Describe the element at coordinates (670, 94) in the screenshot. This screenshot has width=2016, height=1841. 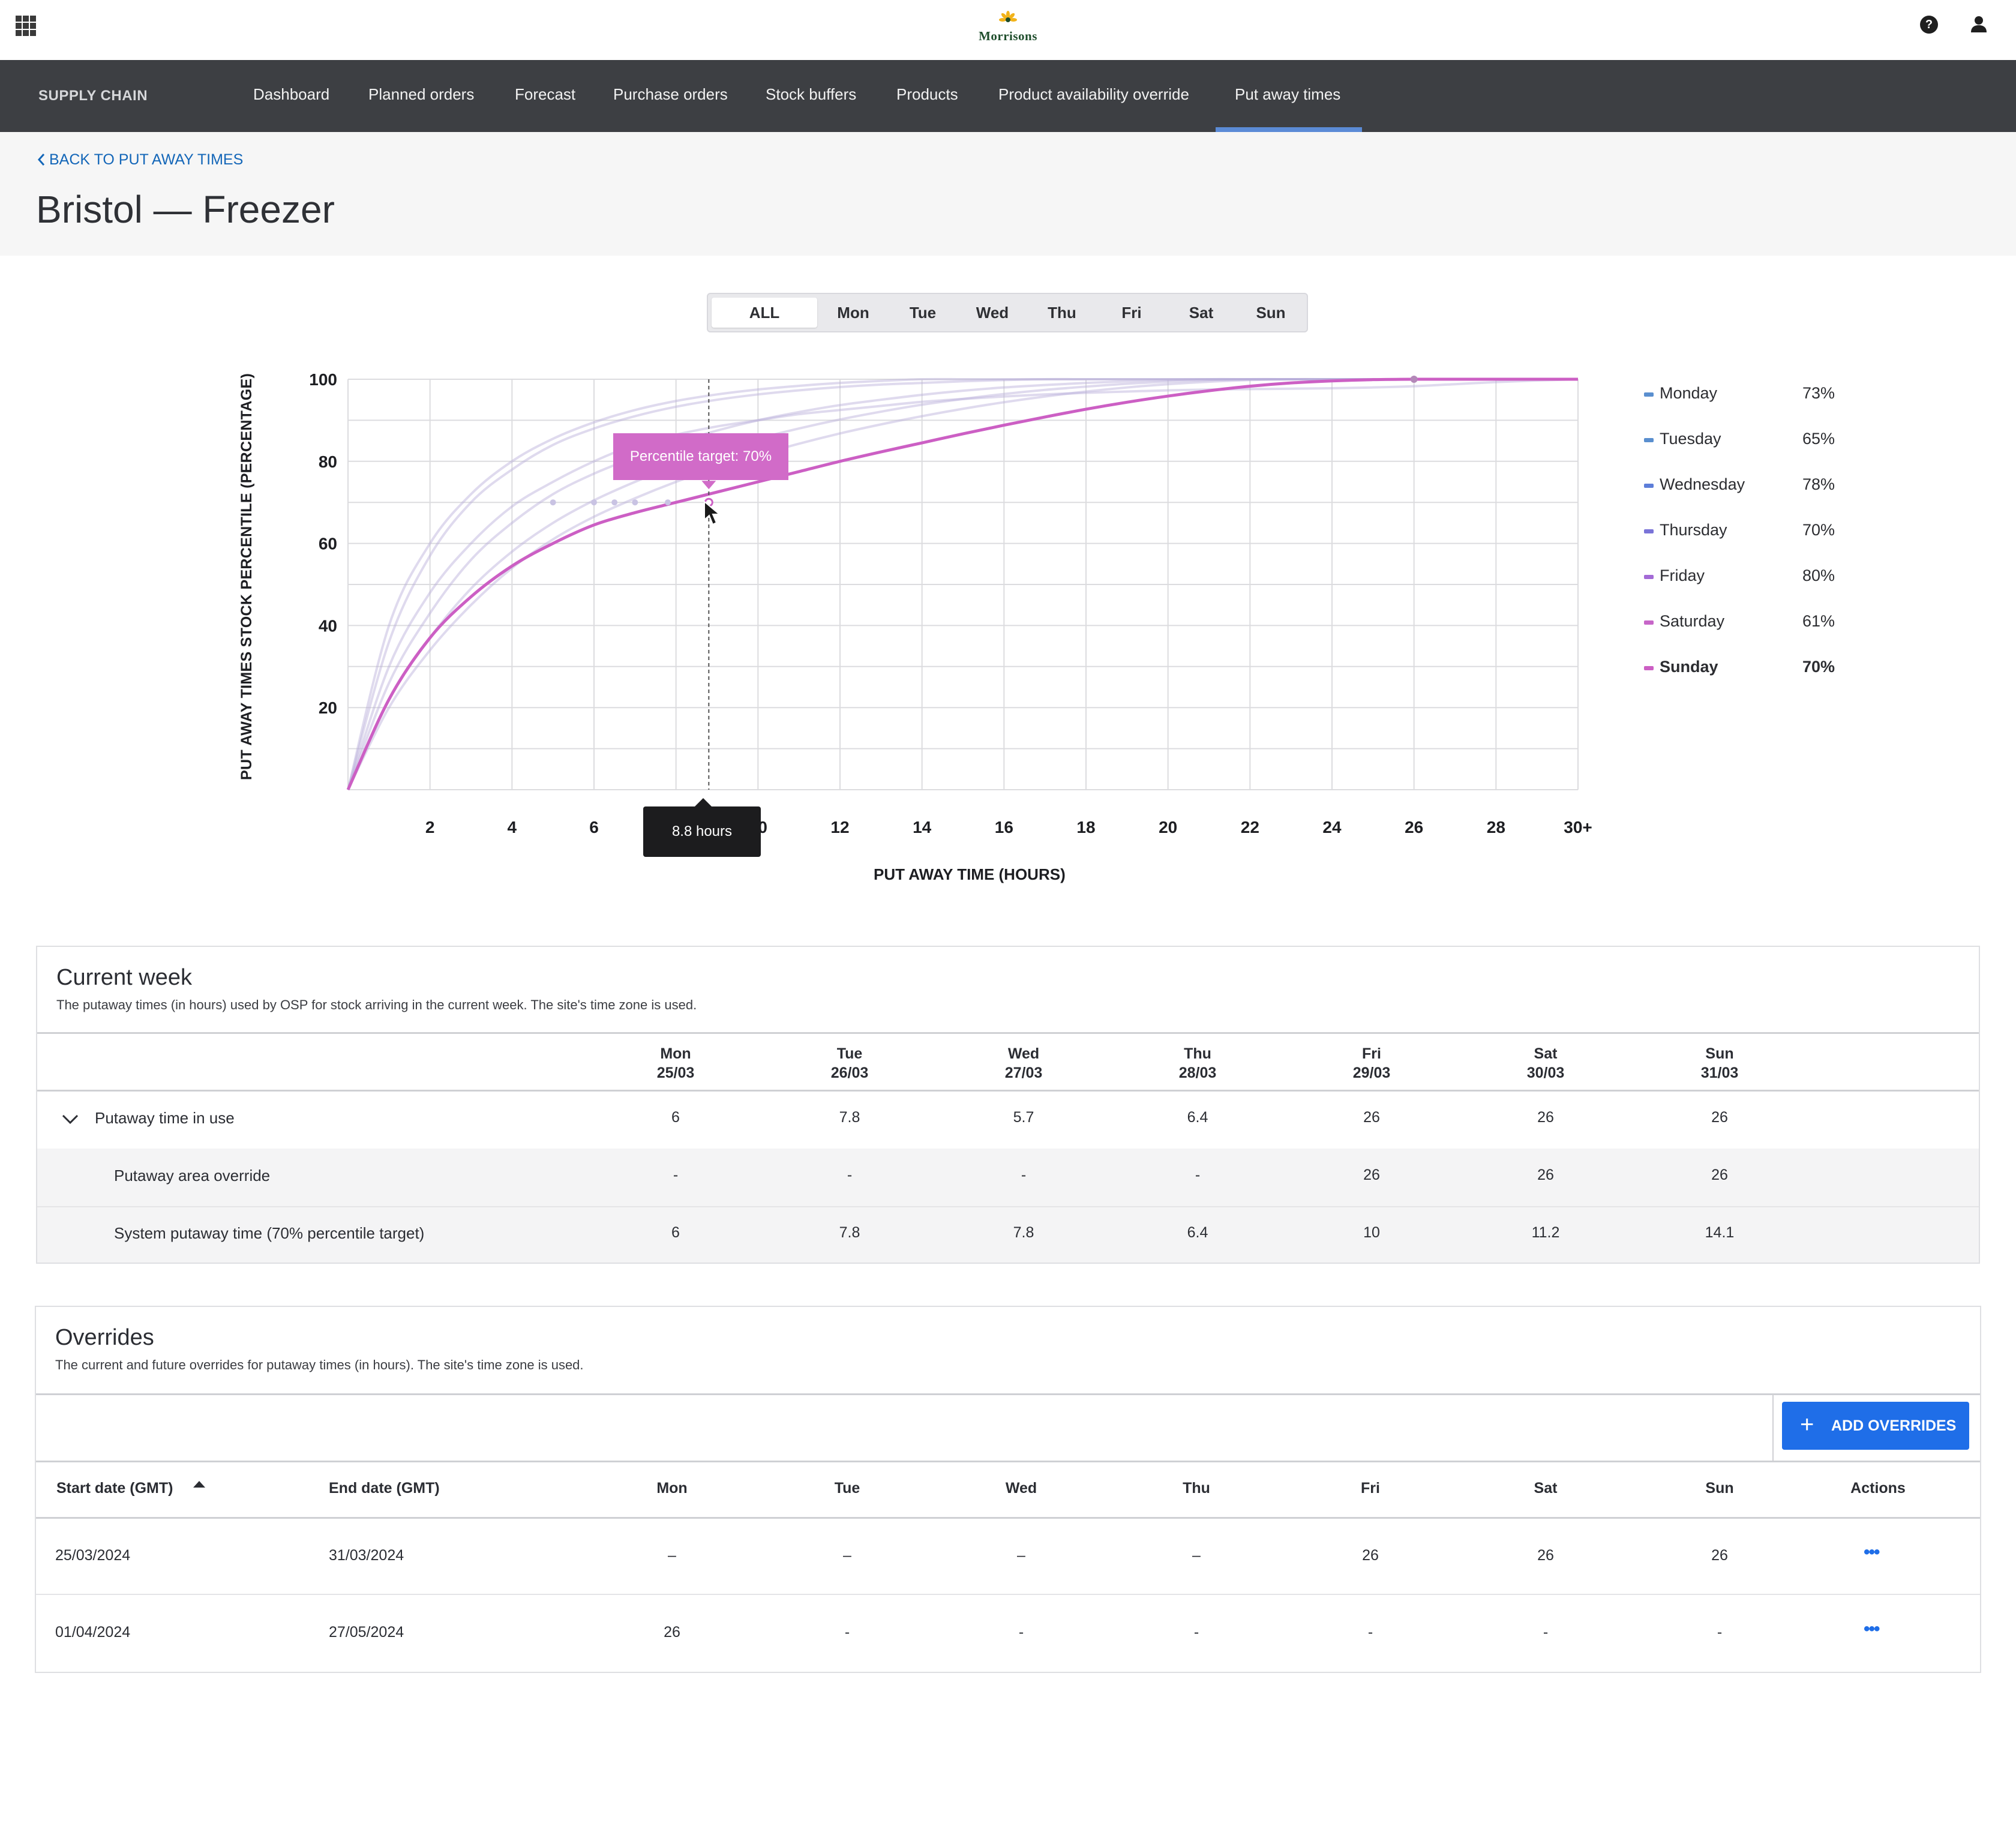
I see `nav-item-purchase-orders: Purchase orders` at that location.